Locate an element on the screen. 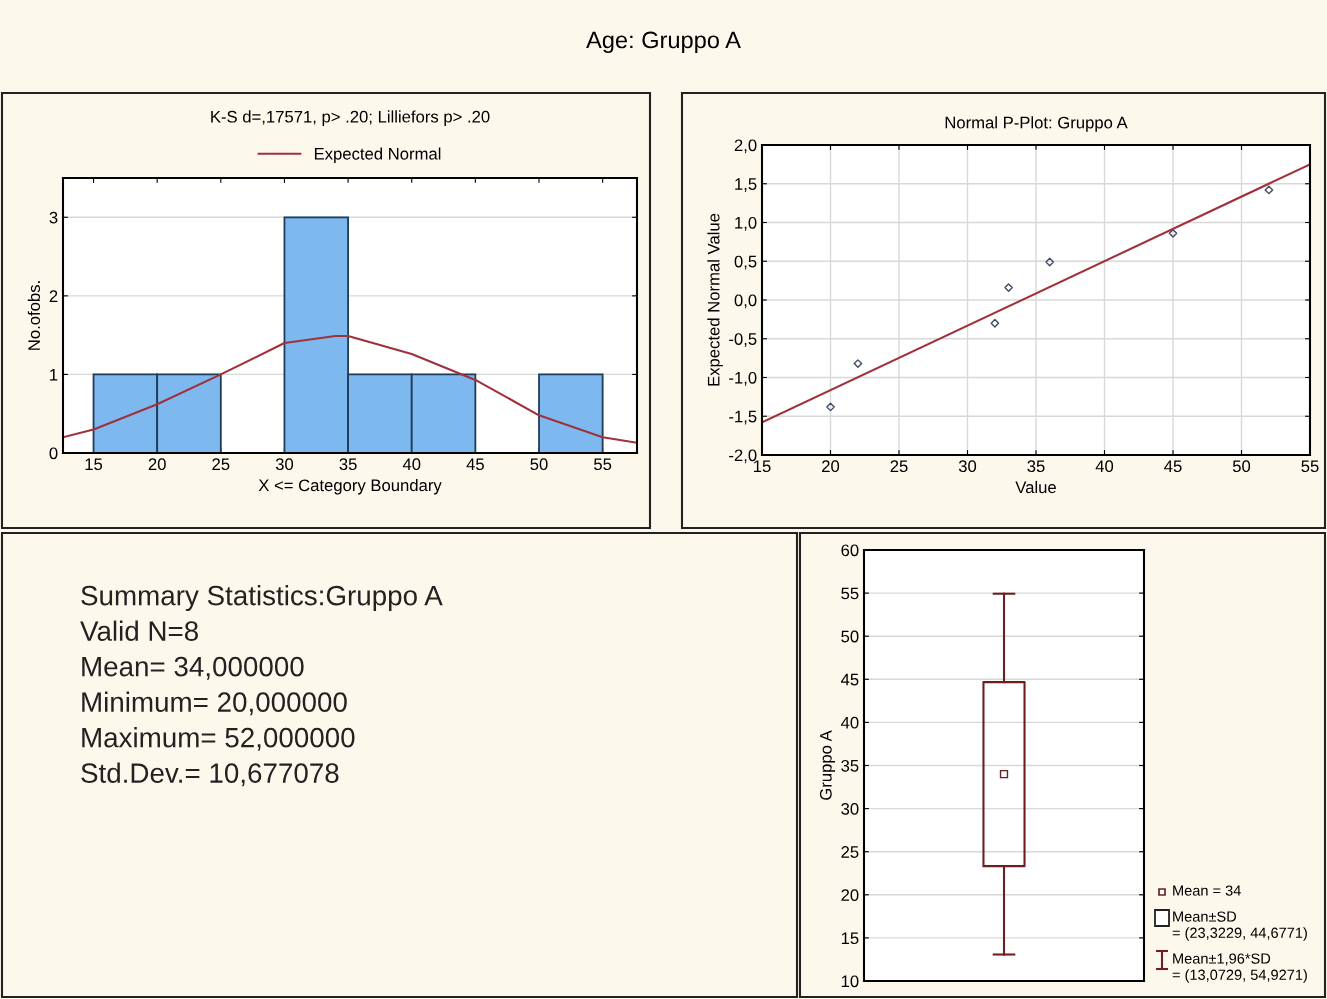  x-axis-title: Value is located at coordinates (1035, 487).